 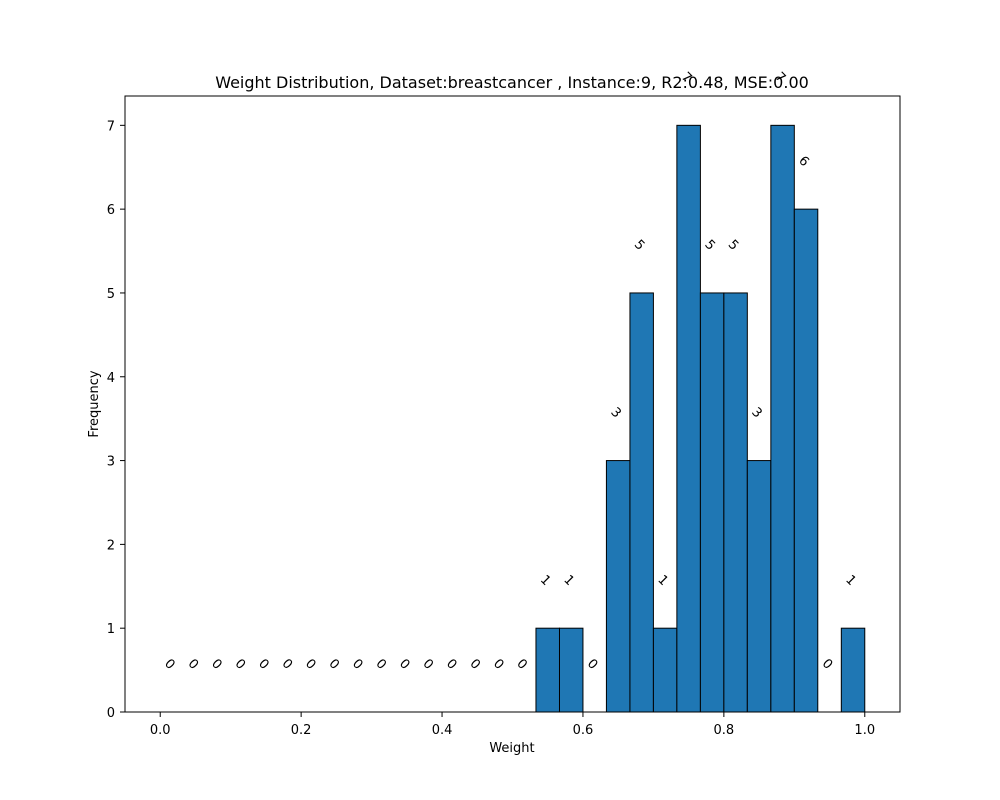 What do you see at coordinates (111, 126) in the screenshot?
I see `y-tick-label: 7` at bounding box center [111, 126].